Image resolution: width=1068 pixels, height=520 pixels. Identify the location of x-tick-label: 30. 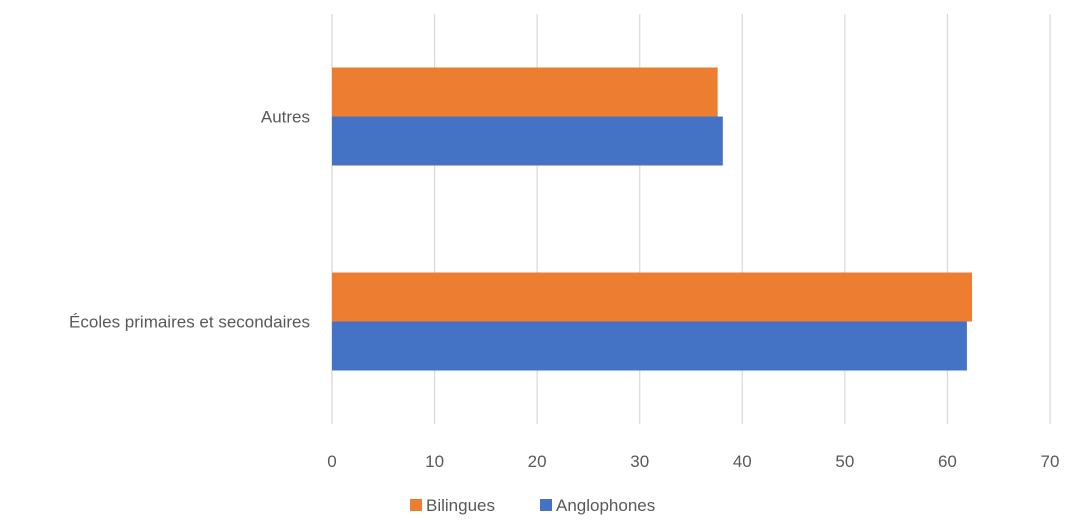
(639, 461).